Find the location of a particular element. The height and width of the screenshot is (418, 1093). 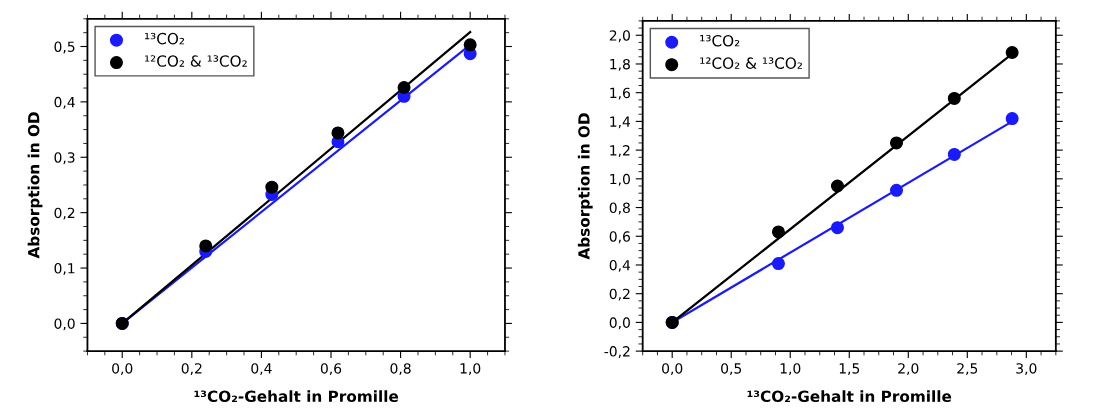

x-tick-label: 0,5 is located at coordinates (731, 369).